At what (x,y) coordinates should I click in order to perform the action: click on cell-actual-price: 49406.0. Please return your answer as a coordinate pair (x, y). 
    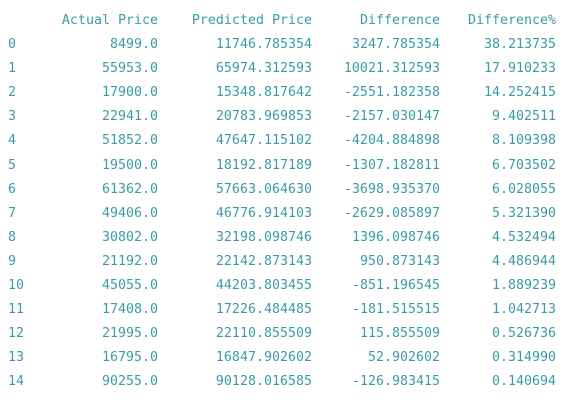
    Looking at the image, I should click on (129, 213).